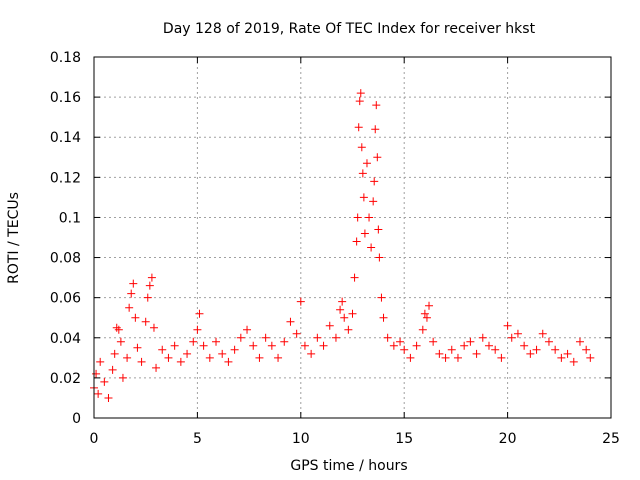 The image size is (640, 480). What do you see at coordinates (65, 138) in the screenshot?
I see `y-tick-label: 0.14` at bounding box center [65, 138].